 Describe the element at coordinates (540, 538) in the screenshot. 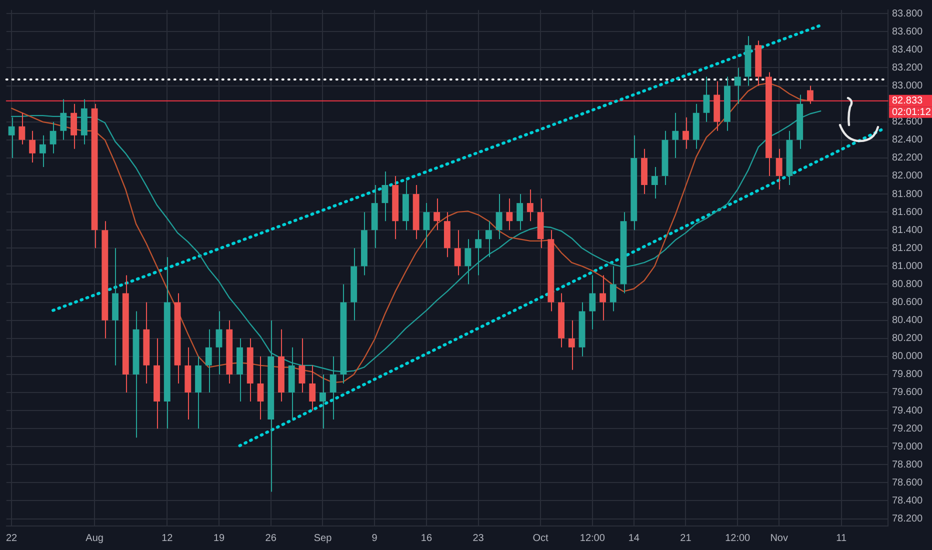

I see `x-tick-label: Oct` at that location.